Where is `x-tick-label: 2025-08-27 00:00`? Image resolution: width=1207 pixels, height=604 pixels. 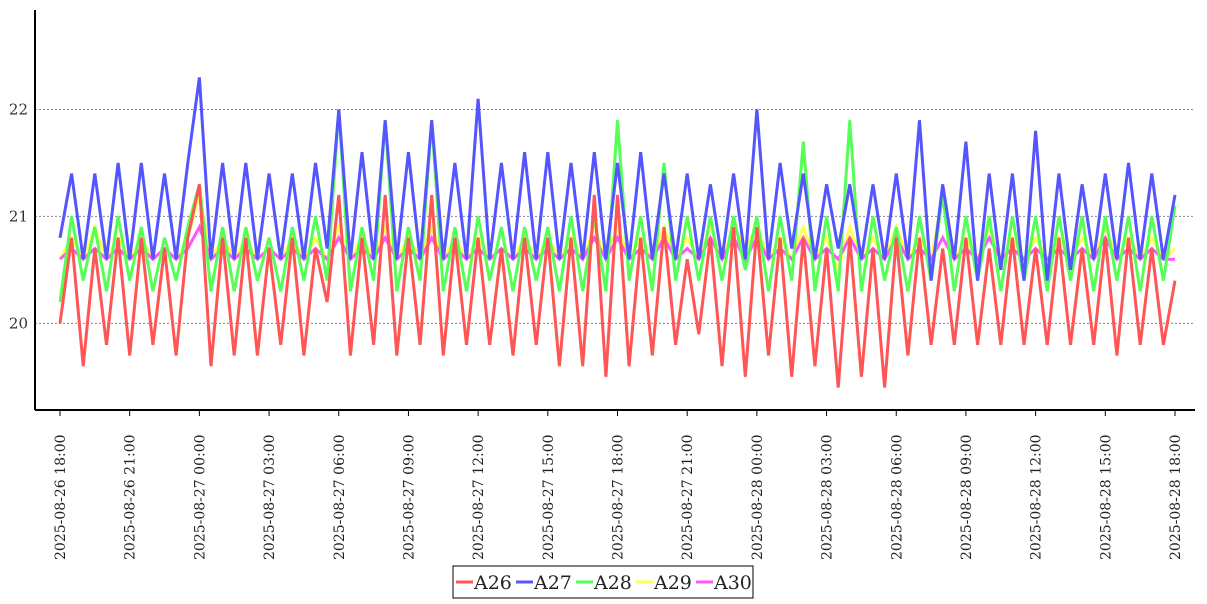 x-tick-label: 2025-08-27 00:00 is located at coordinates (200, 497).